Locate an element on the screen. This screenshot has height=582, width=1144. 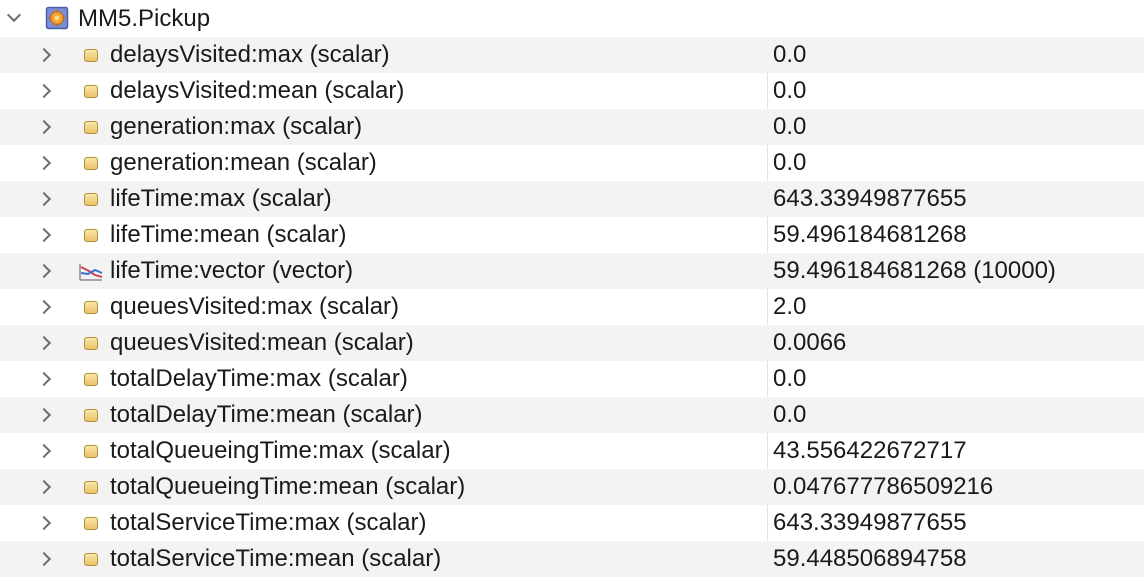
list-end-spacer is located at coordinates (572, 579).